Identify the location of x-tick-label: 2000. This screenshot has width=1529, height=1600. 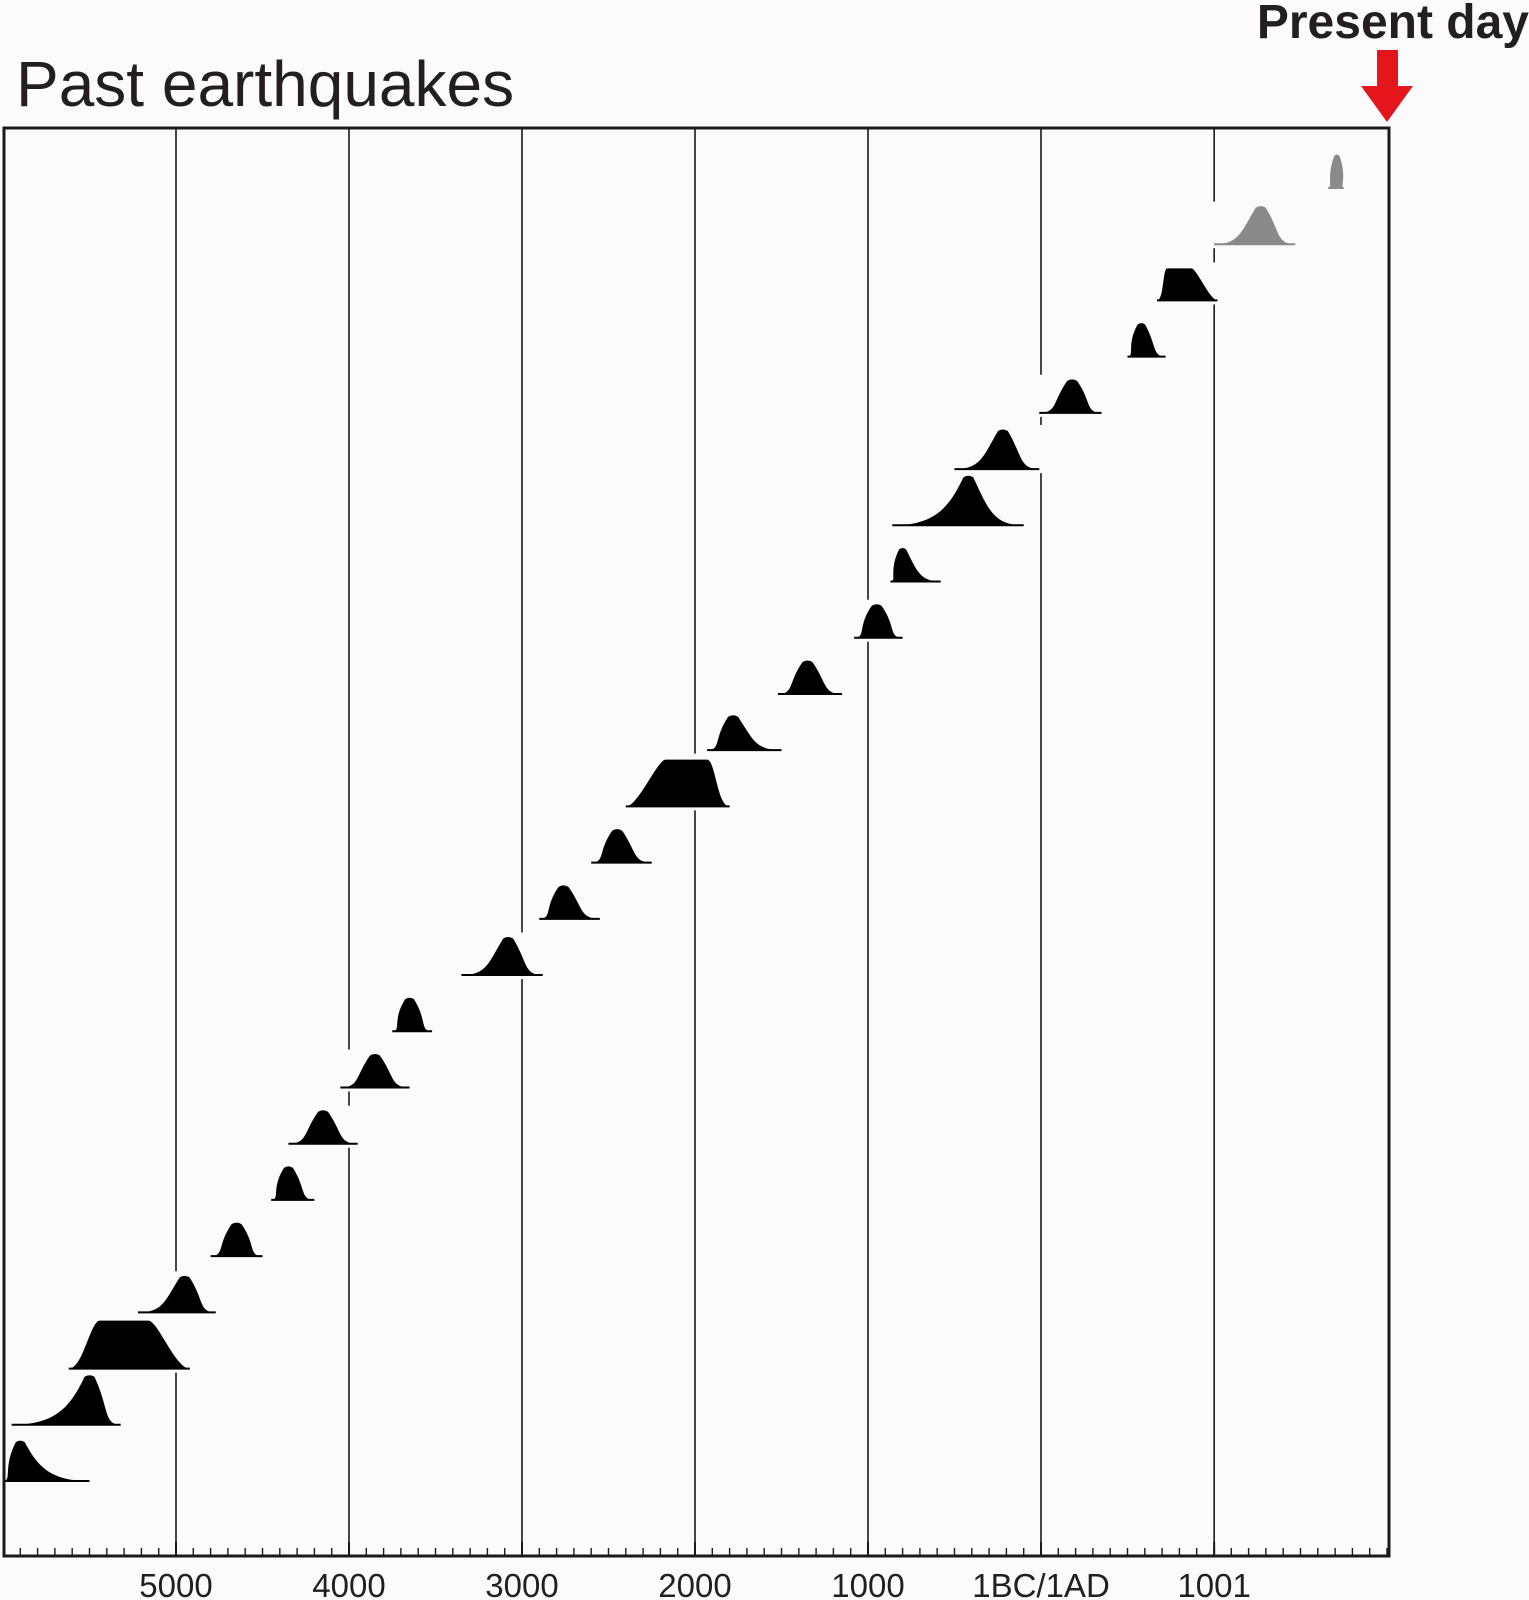
(694, 1583).